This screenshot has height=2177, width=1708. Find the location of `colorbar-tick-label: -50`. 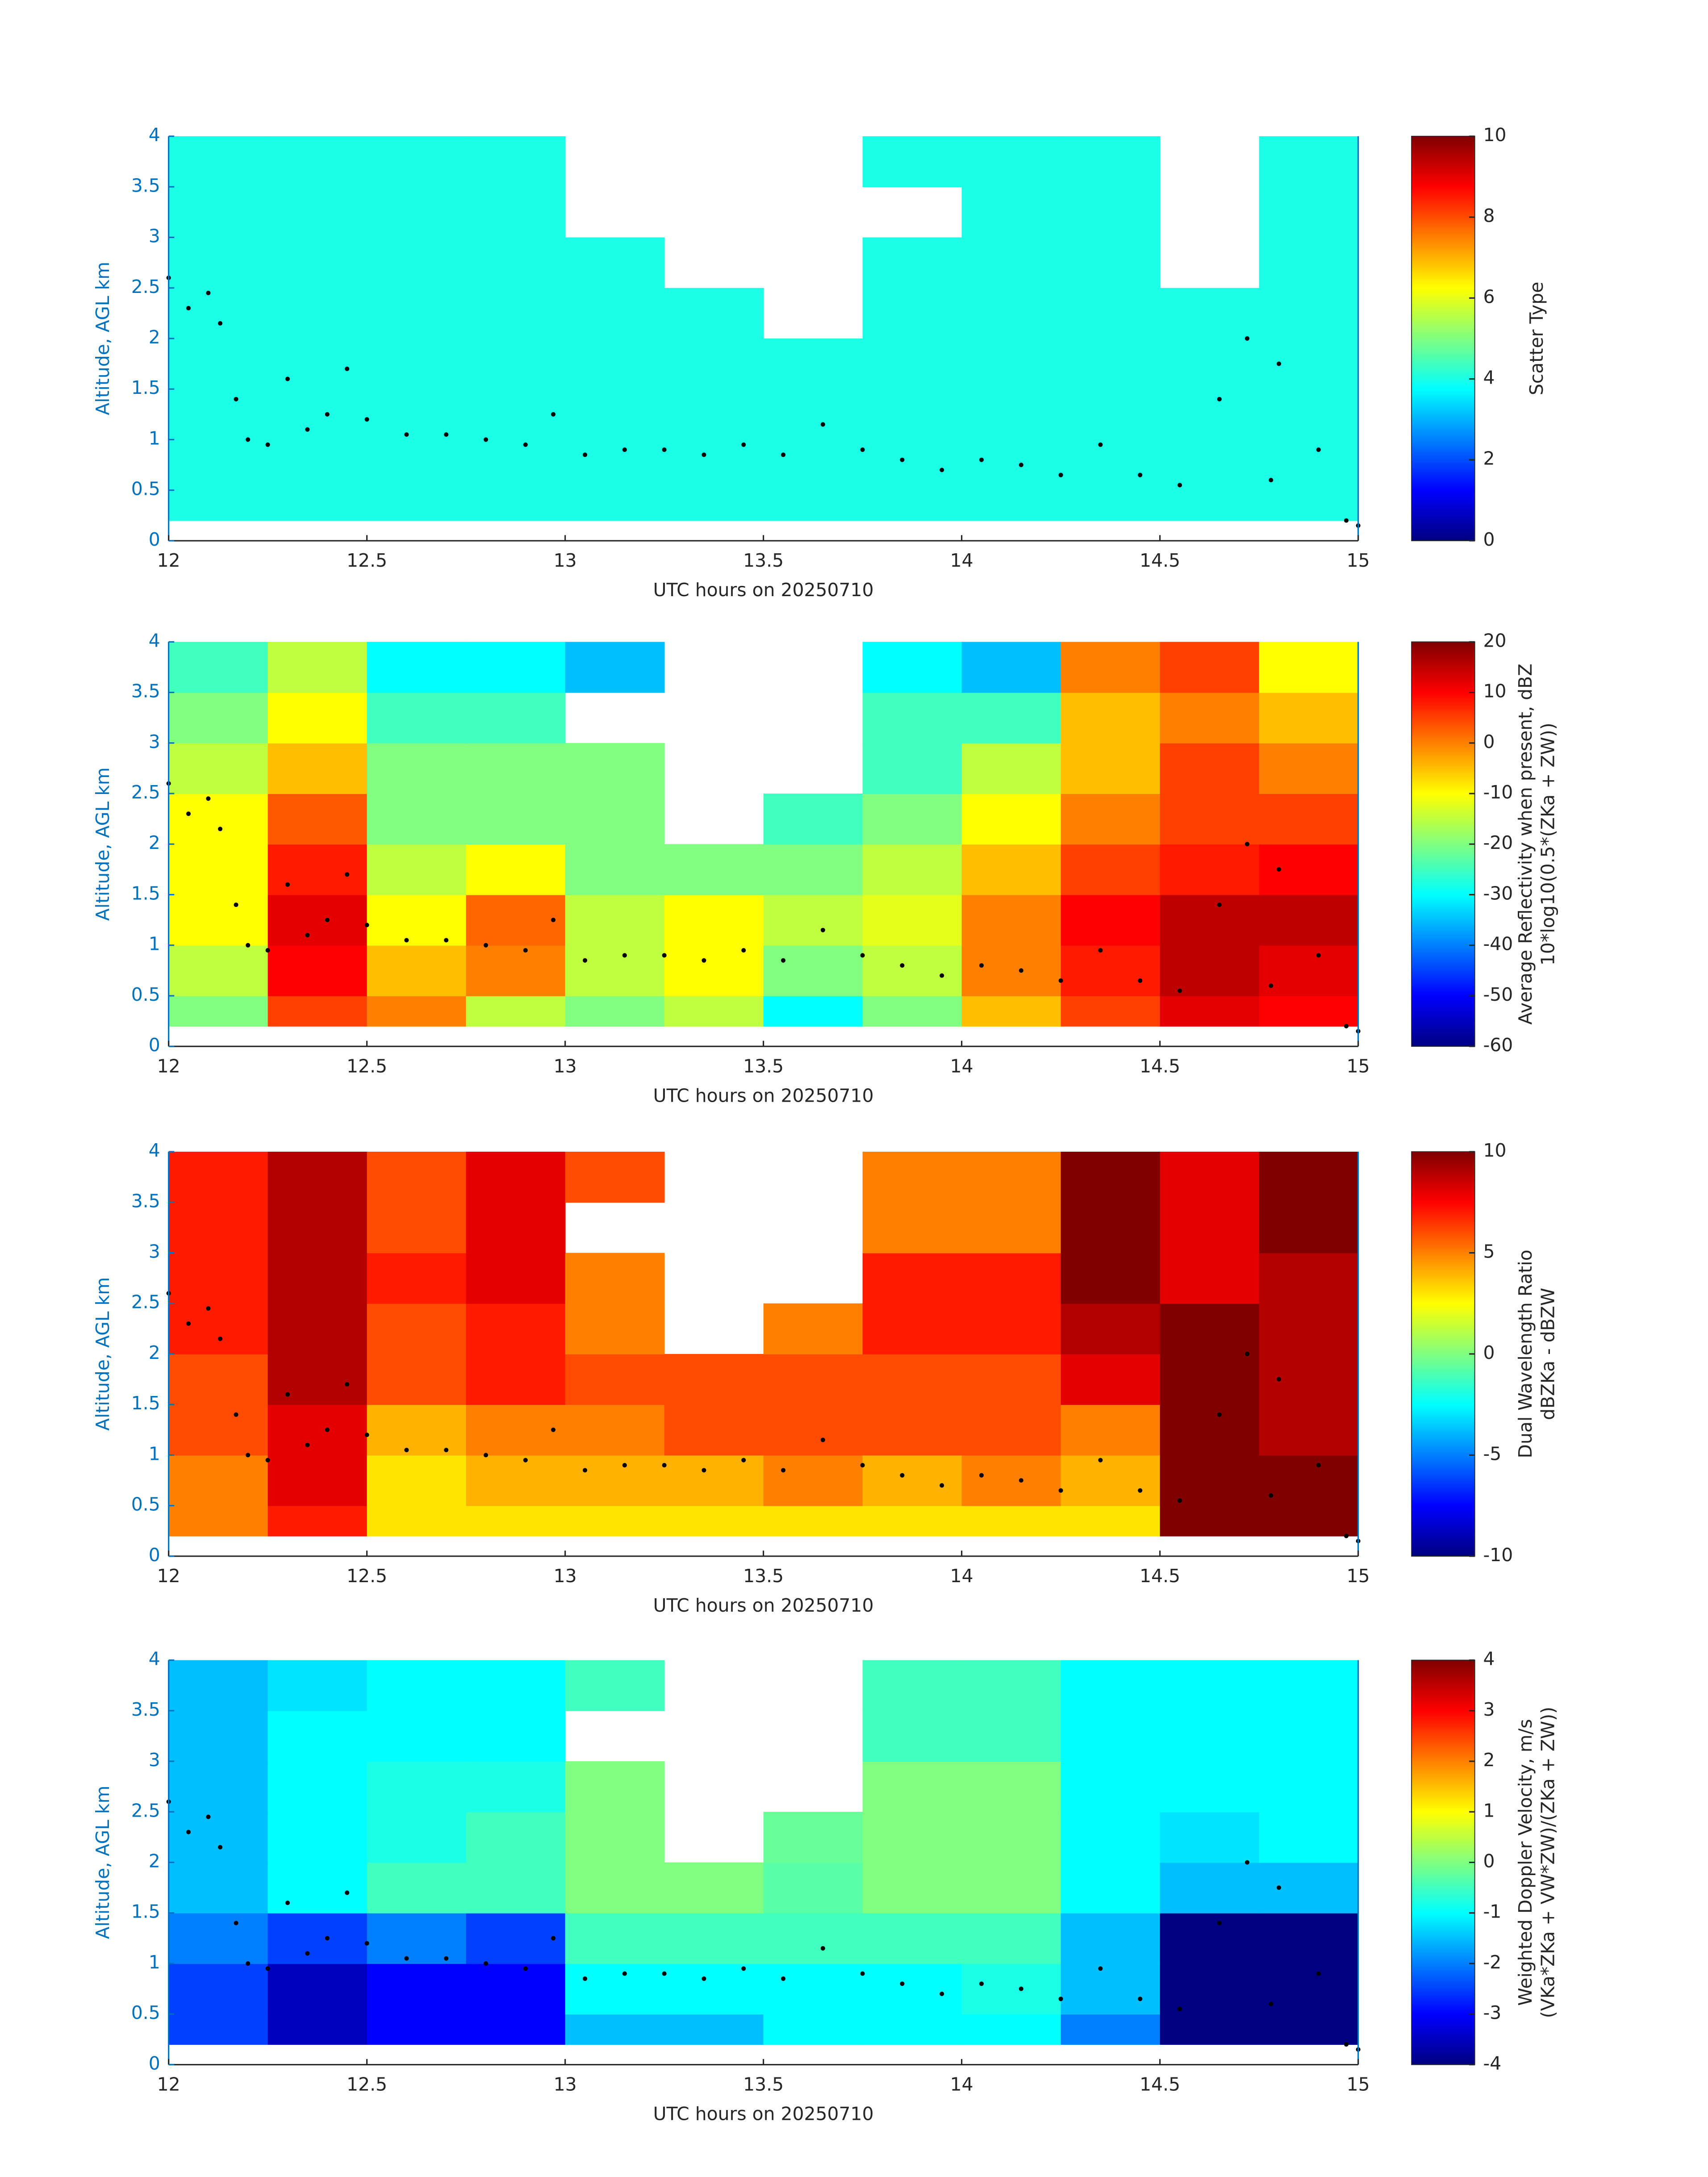

colorbar-tick-label: -50 is located at coordinates (1498, 994).